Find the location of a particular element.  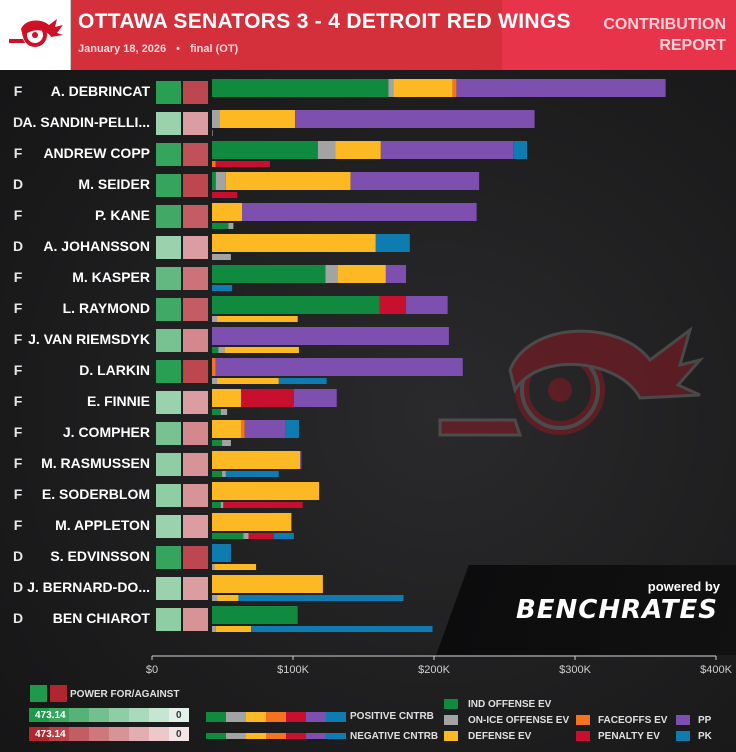

defense-swatch is located at coordinates (451, 736).